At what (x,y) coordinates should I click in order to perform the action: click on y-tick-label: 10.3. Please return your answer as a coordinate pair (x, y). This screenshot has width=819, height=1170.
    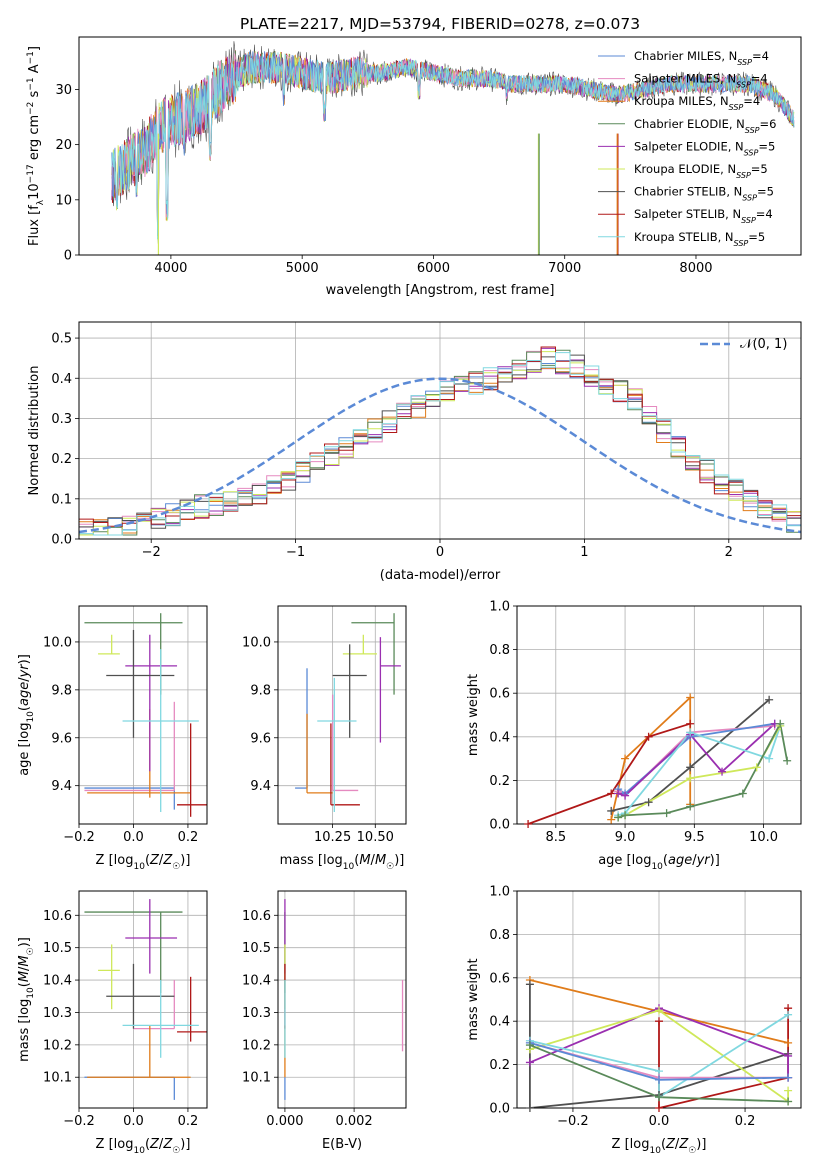
    Looking at the image, I should click on (57, 1013).